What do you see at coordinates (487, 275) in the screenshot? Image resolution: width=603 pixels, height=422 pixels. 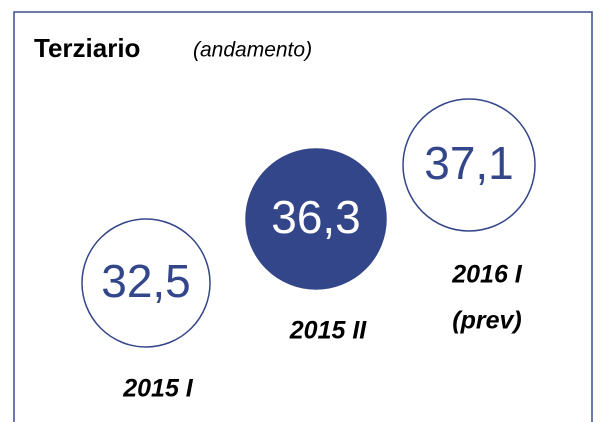 I see `period-label: 2016 I` at bounding box center [487, 275].